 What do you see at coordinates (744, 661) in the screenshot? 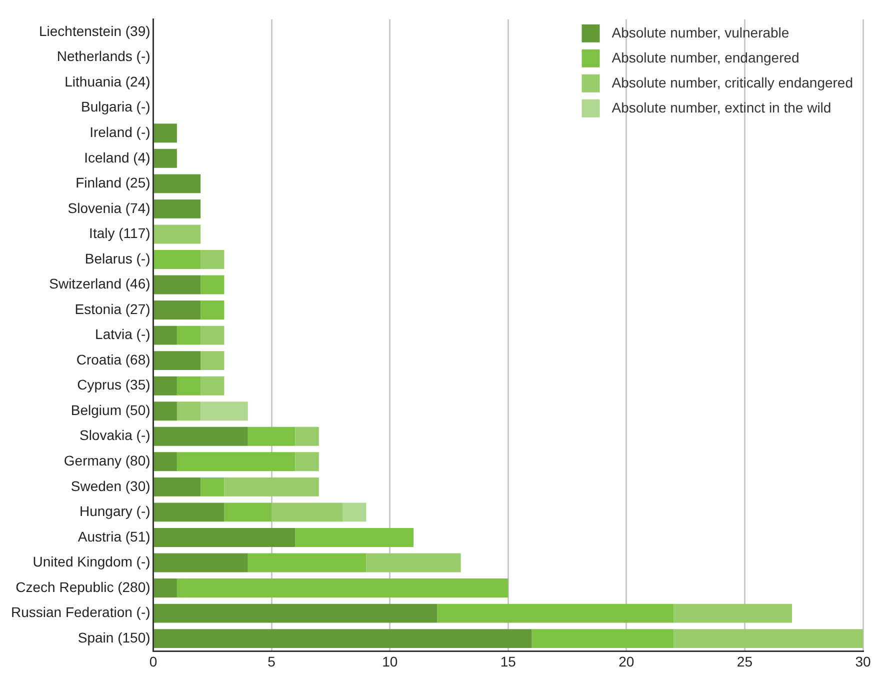
I see `x-tick-label: 25` at bounding box center [744, 661].